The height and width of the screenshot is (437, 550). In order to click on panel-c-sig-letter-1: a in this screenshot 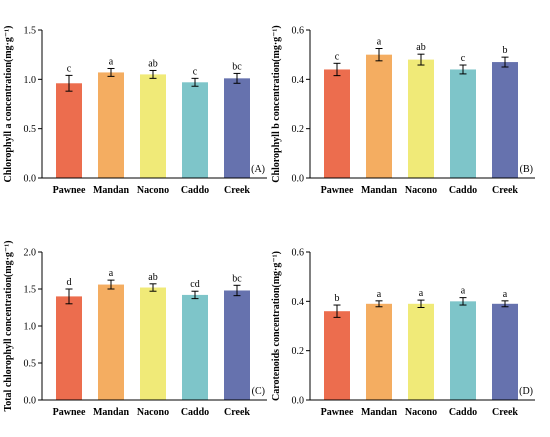, I will do `click(111, 273)`.